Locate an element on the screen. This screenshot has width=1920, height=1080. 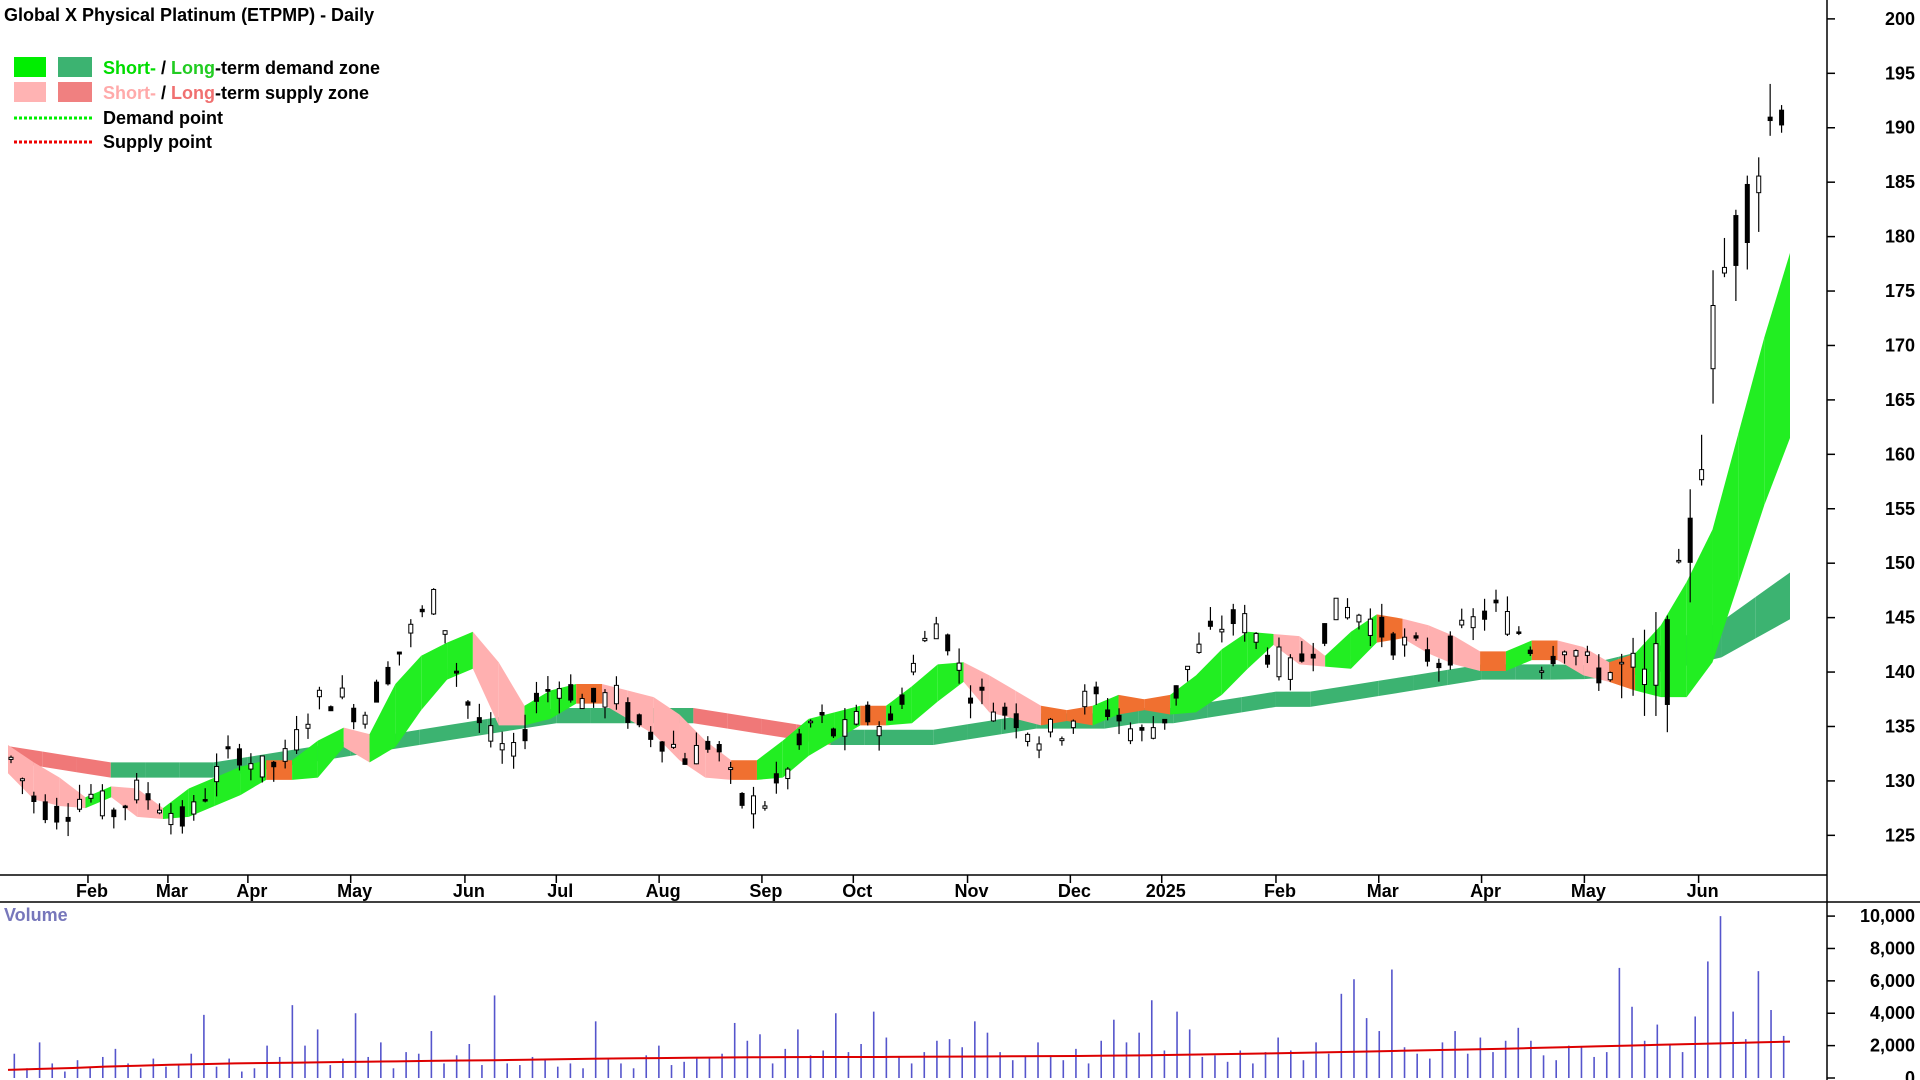
price-tick-label: 130 is located at coordinates (1900, 781).